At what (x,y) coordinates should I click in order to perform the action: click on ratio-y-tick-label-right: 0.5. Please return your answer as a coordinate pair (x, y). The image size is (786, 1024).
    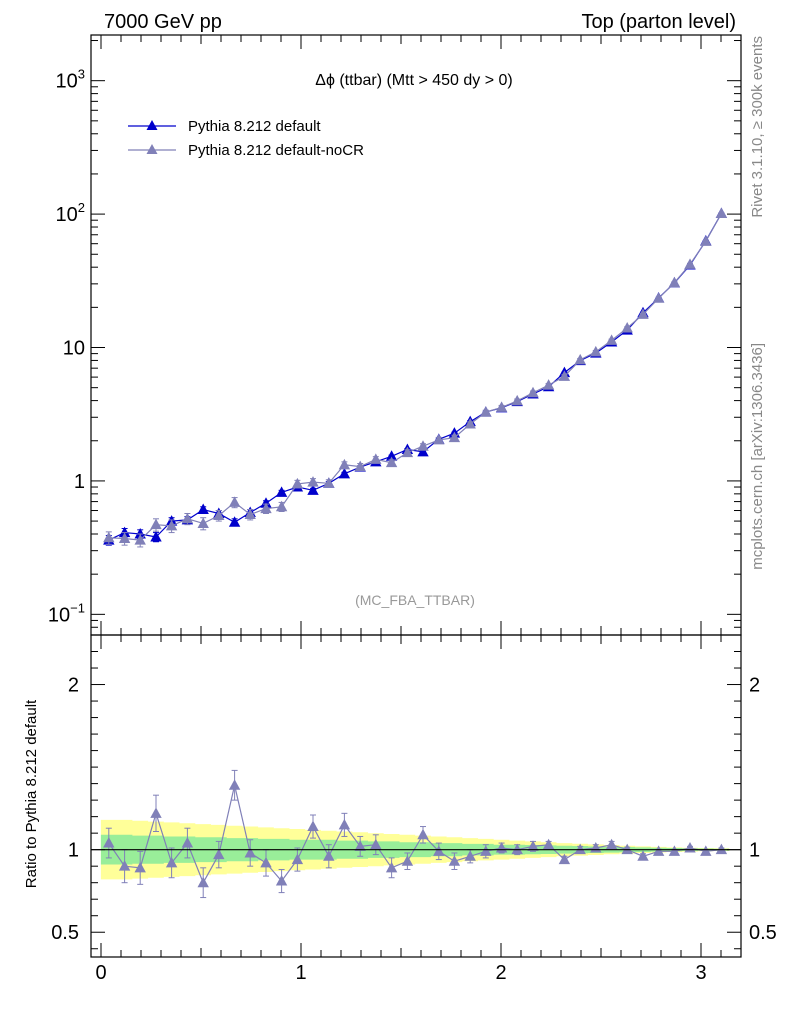
    Looking at the image, I should click on (763, 933).